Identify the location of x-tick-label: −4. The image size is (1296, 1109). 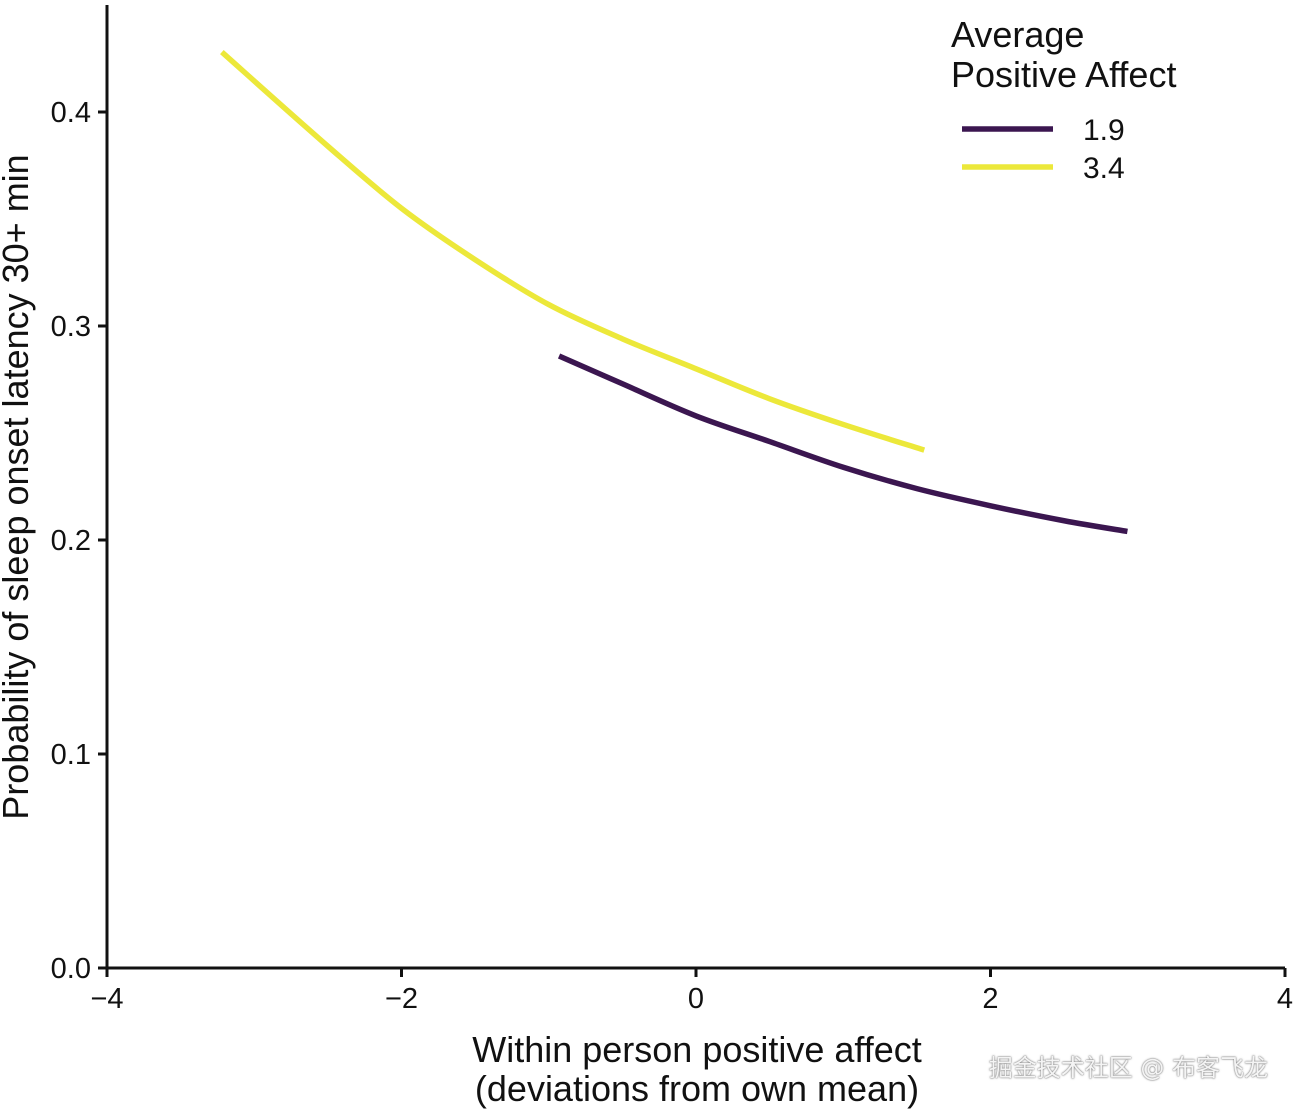
(106, 999).